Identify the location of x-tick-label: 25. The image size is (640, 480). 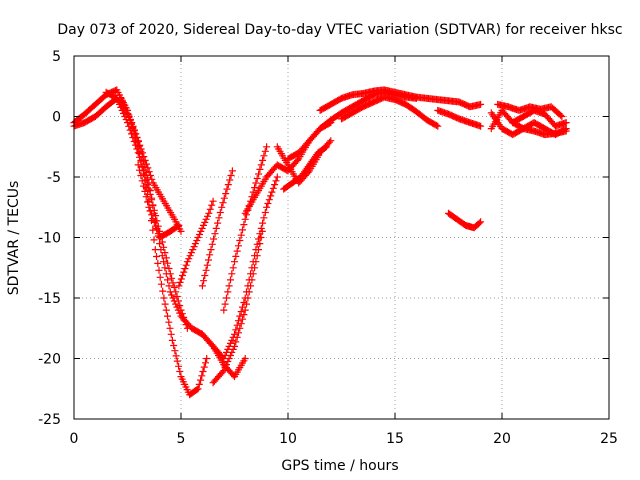
(609, 439).